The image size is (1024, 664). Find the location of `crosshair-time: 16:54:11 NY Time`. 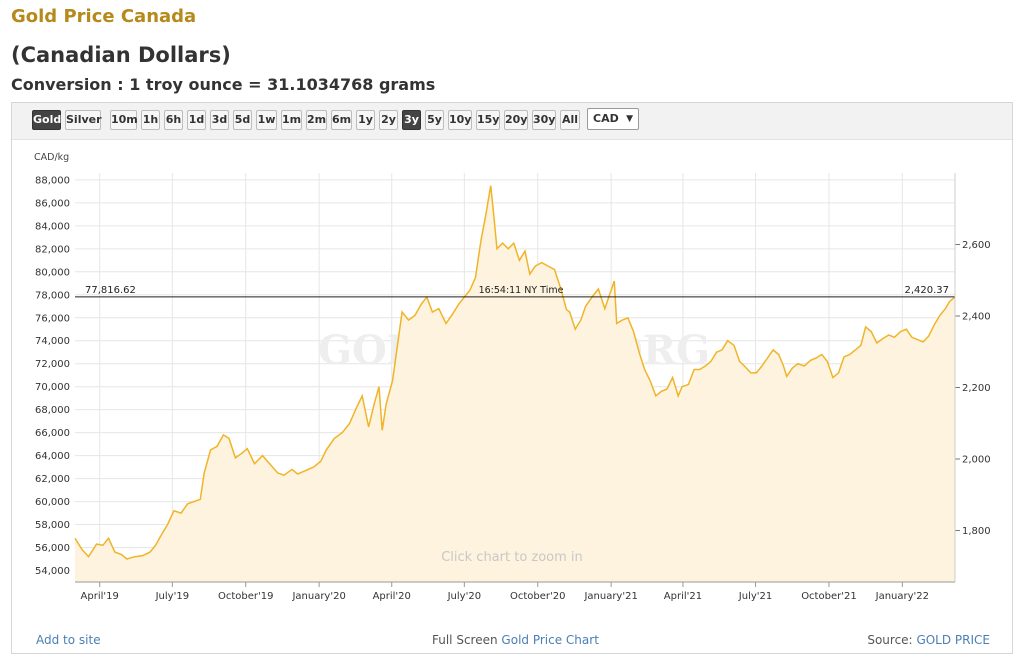

crosshair-time: 16:54:11 NY Time is located at coordinates (521, 290).